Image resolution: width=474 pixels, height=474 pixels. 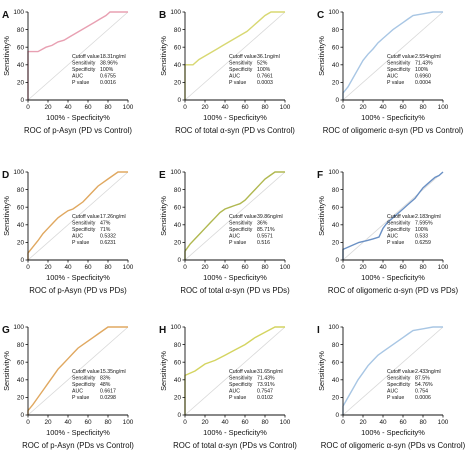 What do you see at coordinates (423, 77) in the screenshot?
I see `stat-value: 0.6960` at bounding box center [423, 77].